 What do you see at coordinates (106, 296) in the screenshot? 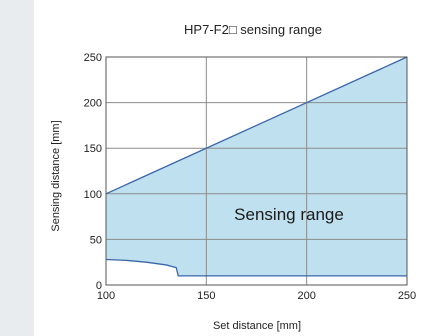
I see `x-tick-label-0: 100` at bounding box center [106, 296].